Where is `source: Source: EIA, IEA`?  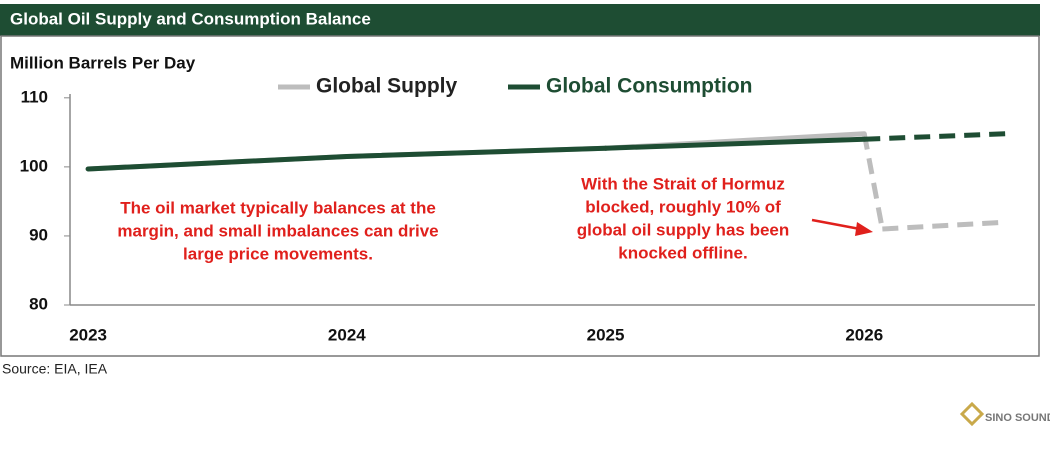
source: Source: EIA, IEA is located at coordinates (55, 369).